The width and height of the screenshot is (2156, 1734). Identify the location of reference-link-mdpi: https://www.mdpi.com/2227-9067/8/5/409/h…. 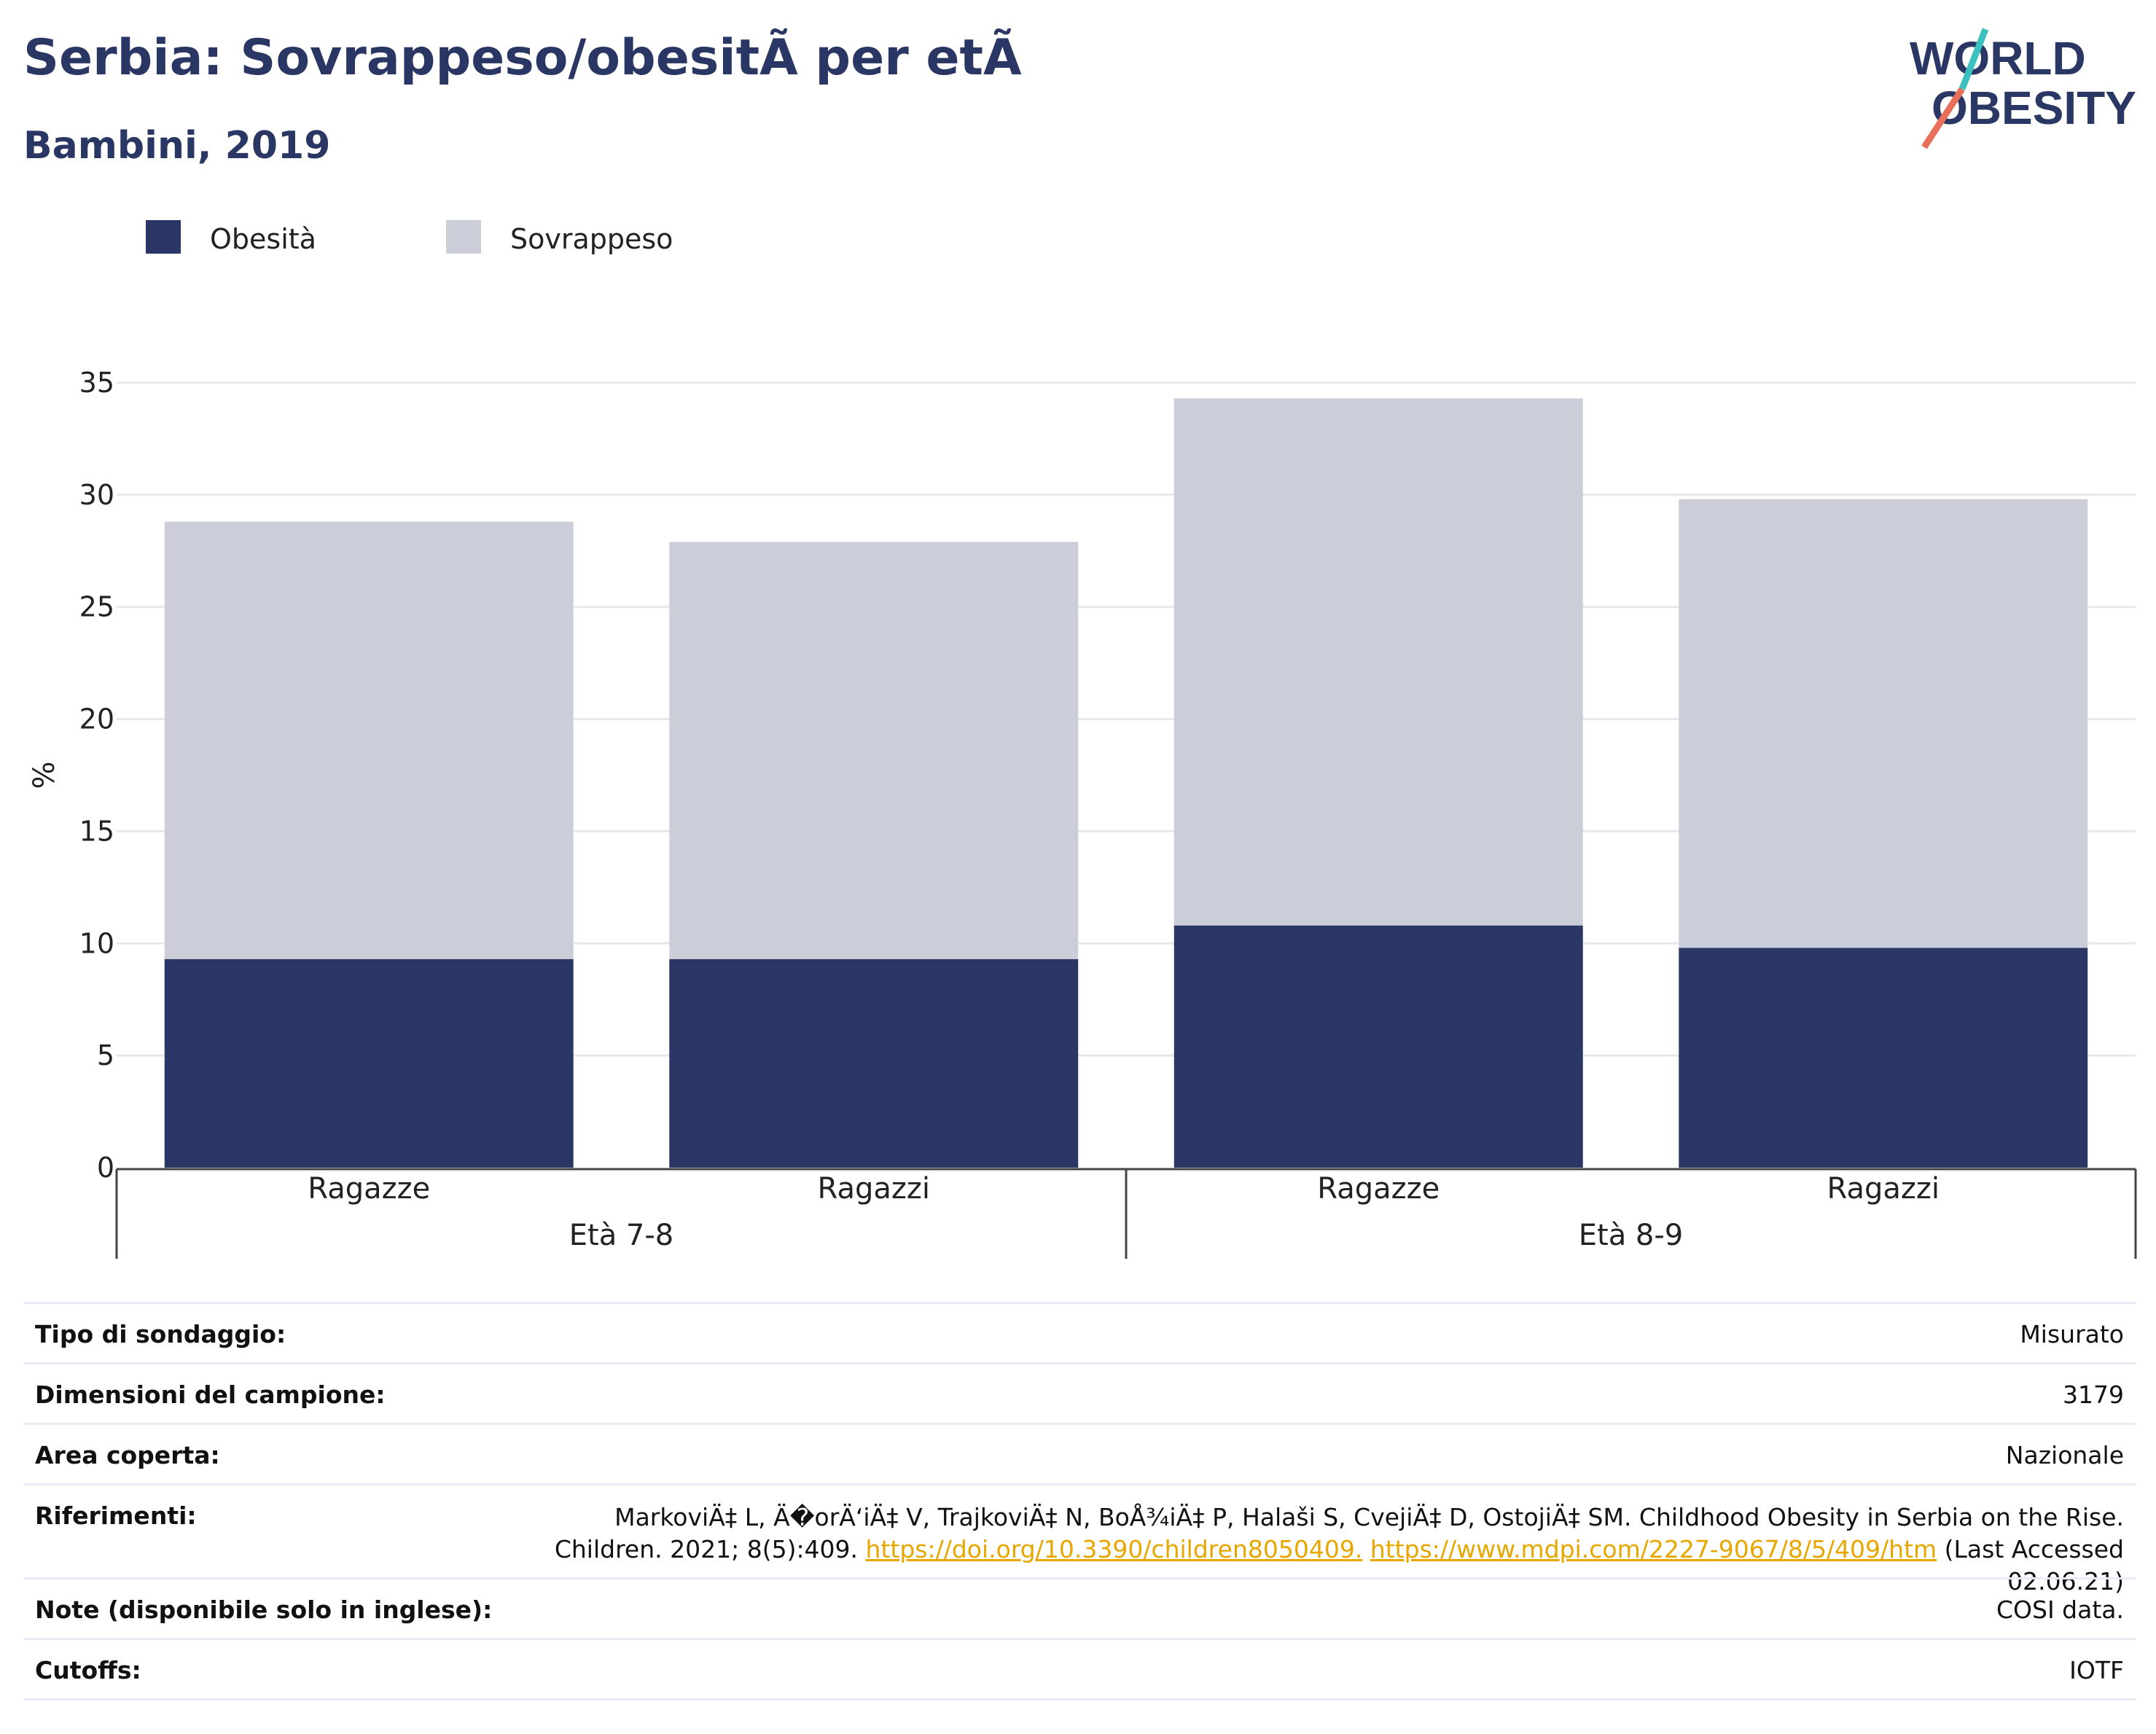
(1654, 1549).